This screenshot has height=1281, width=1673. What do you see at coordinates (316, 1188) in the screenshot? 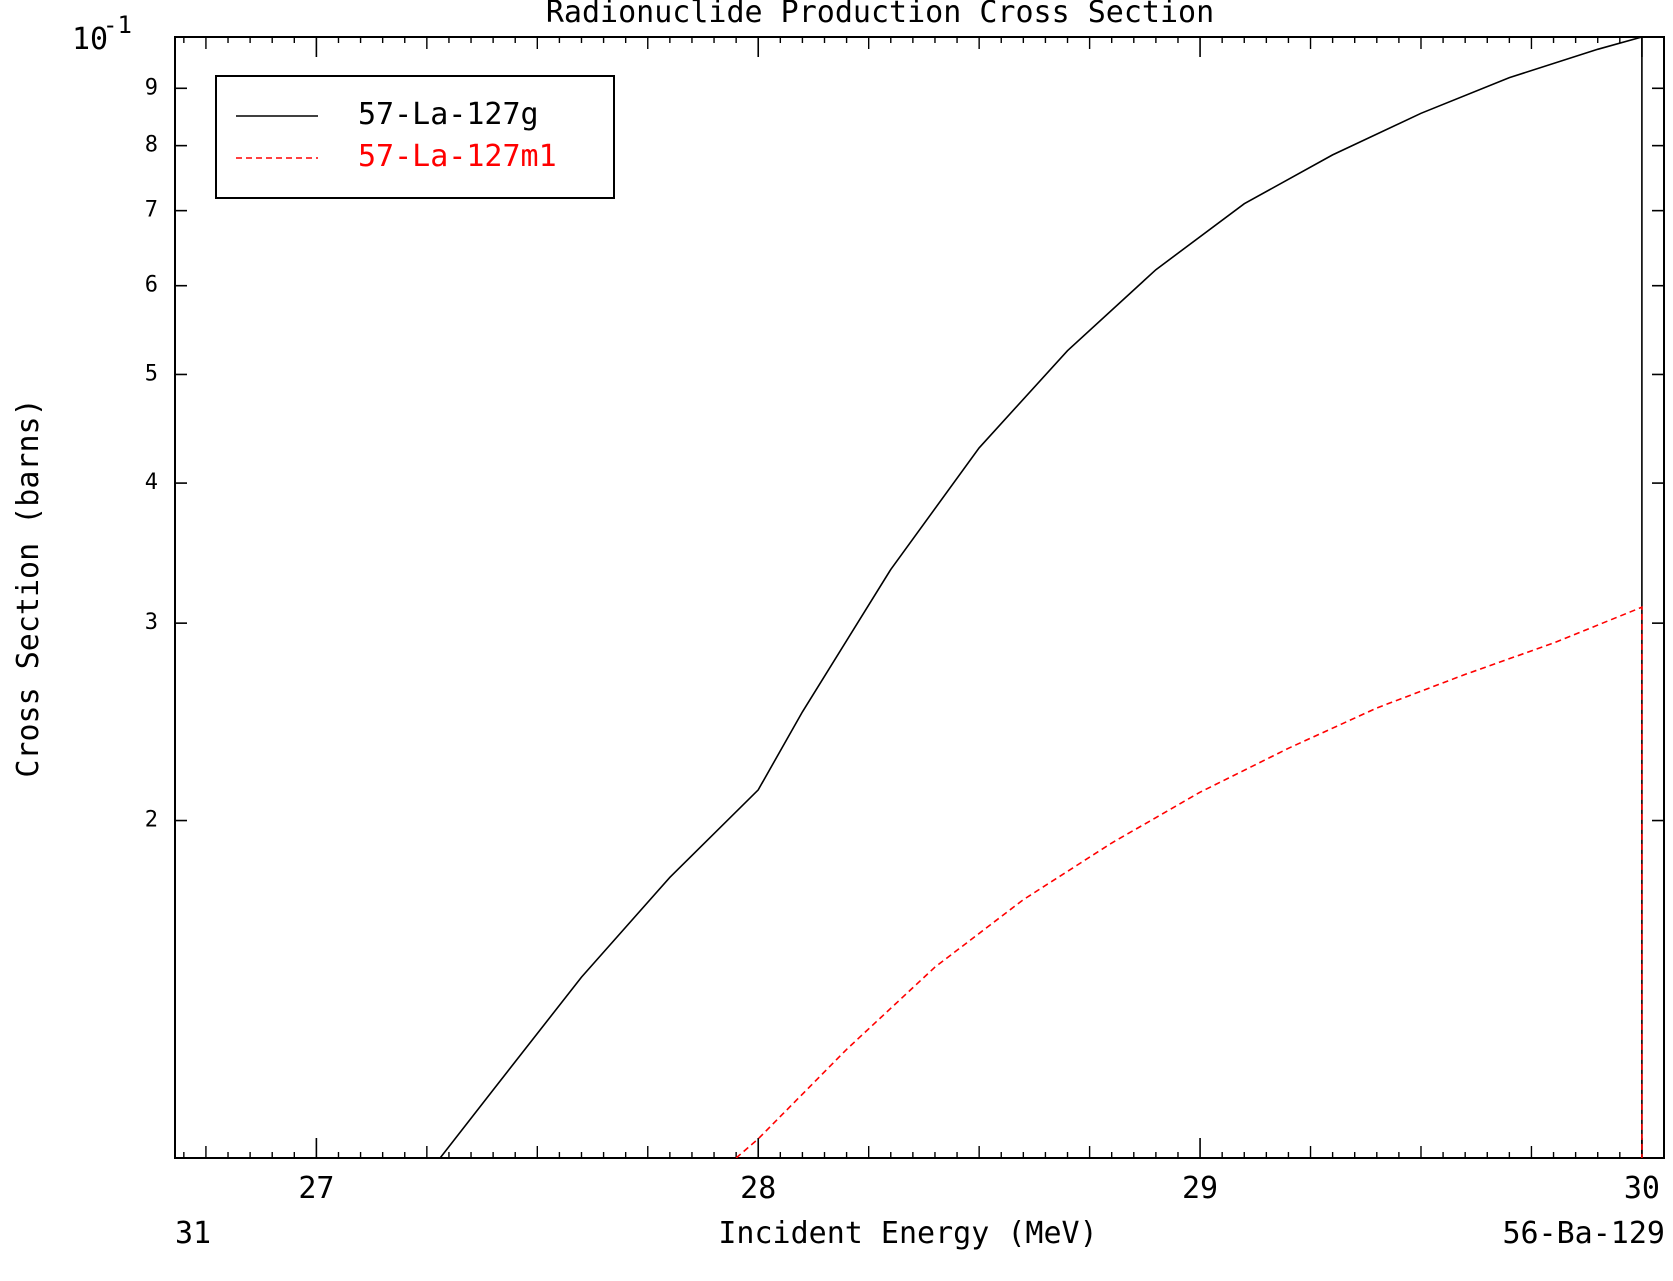
I see `x-tick-label: 27` at bounding box center [316, 1188].